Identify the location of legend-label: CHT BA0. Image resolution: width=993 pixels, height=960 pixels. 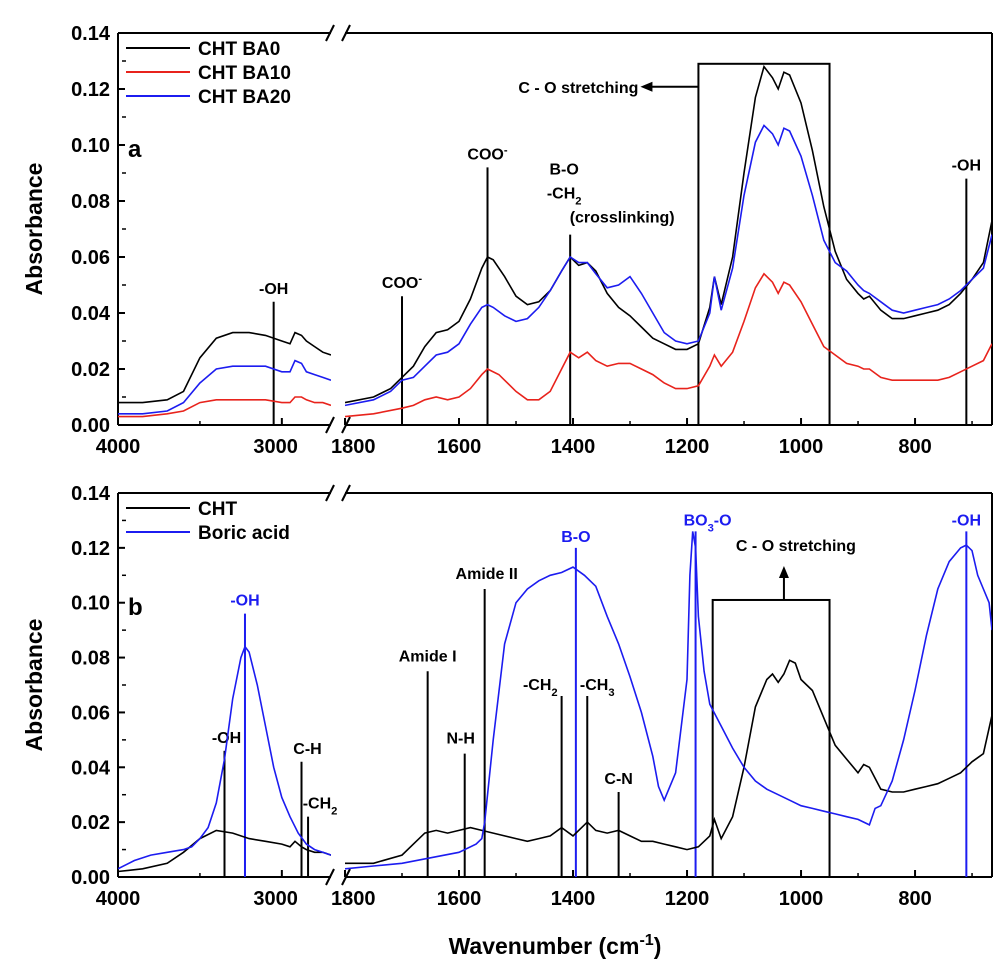
(239, 49).